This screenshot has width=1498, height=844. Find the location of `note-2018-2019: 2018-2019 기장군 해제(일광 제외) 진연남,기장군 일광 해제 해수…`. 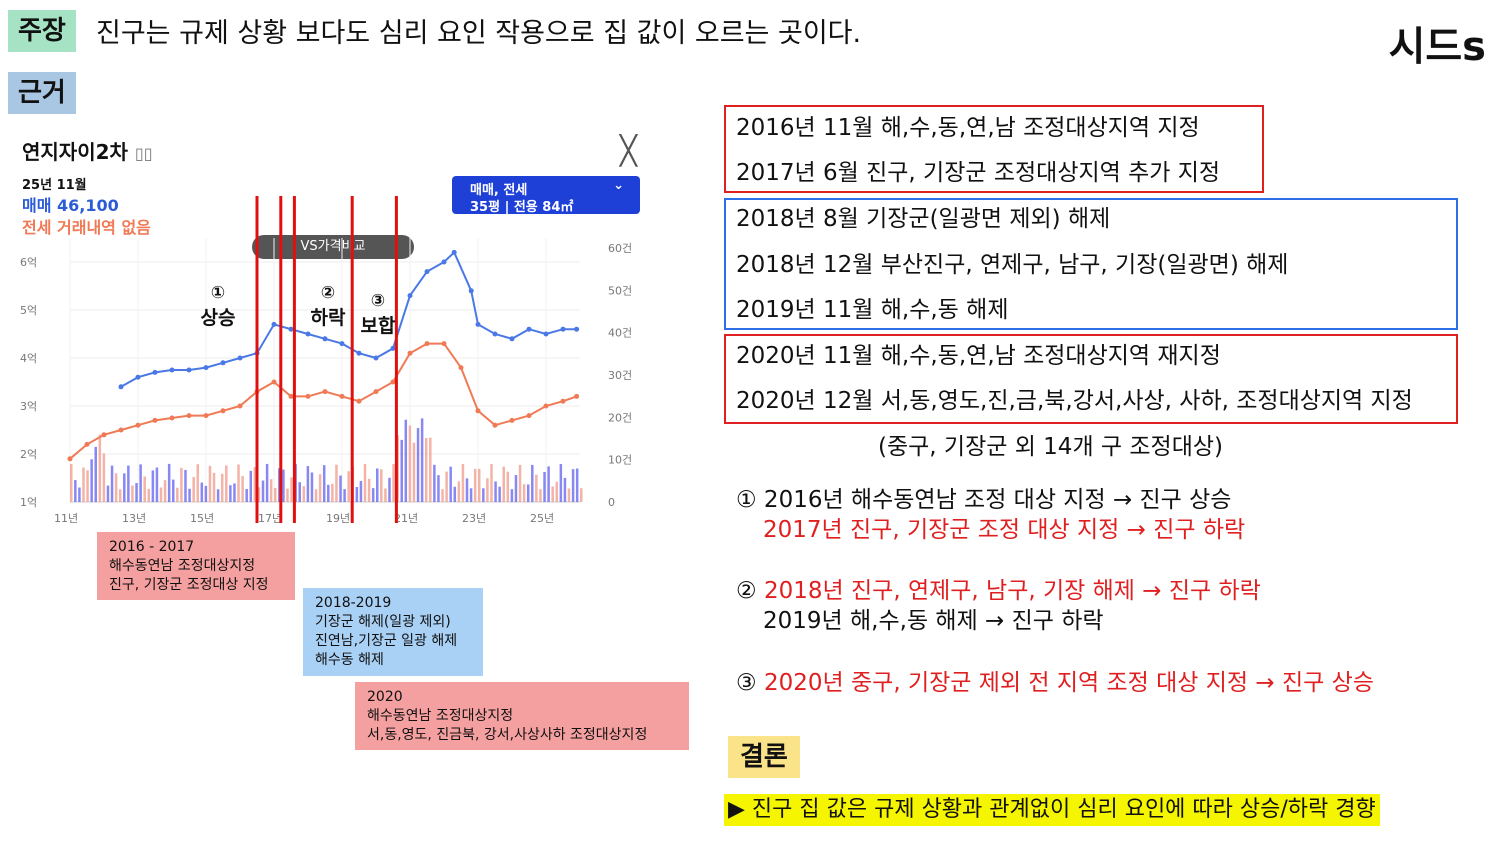

note-2018-2019: 2018-2019 기장군 해제(일광 제외) 진연남,기장군 일광 해제 해수… is located at coordinates (393, 632).